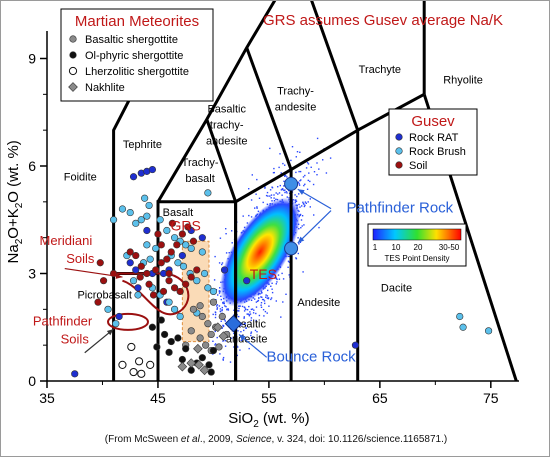 Image resolution: width=550 pixels, height=457 pixels. What do you see at coordinates (271, 250) in the screenshot?
I see `tes-density-cloud` at bounding box center [271, 250].